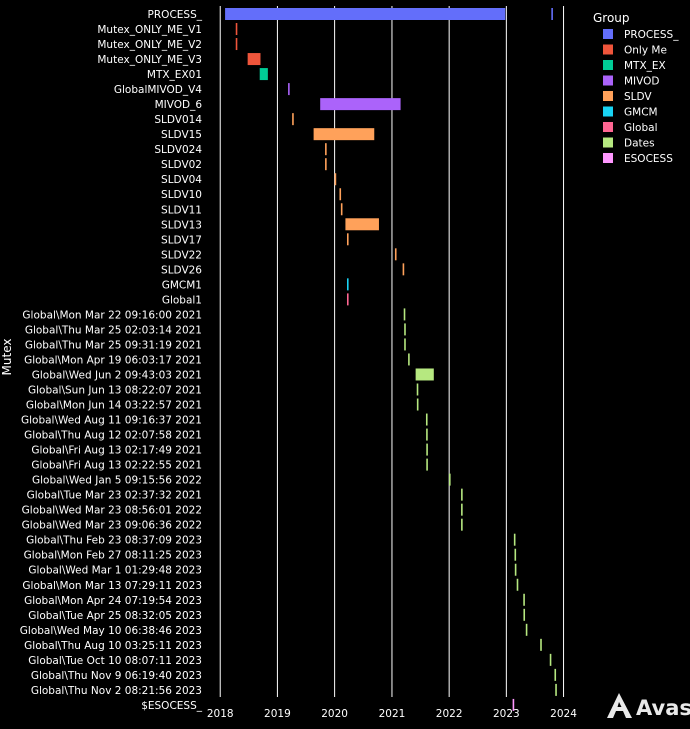 This screenshot has width=690, height=729. I want to click on legend-item: Dates, so click(629, 143).